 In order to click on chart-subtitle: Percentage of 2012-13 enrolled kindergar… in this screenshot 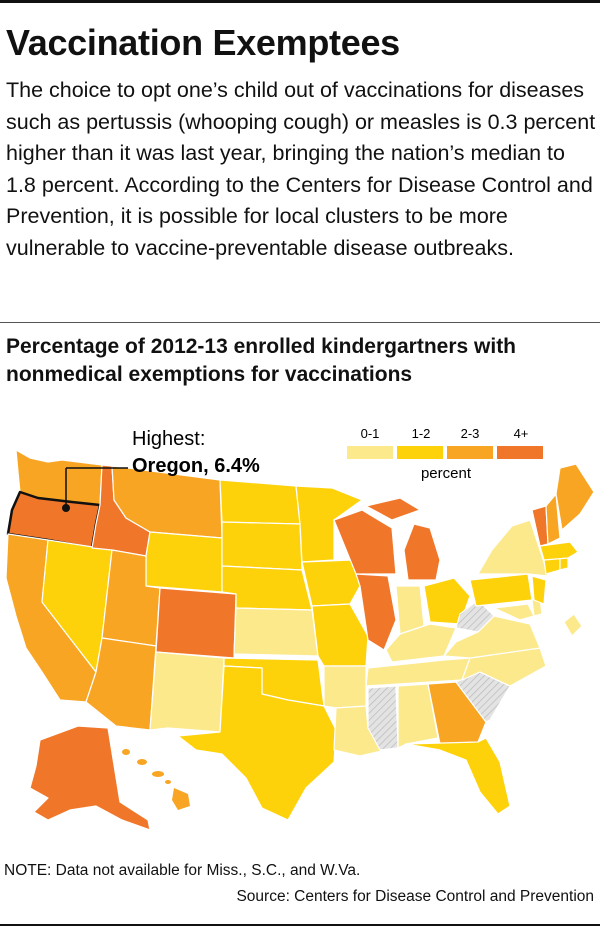, I will do `click(261, 360)`.